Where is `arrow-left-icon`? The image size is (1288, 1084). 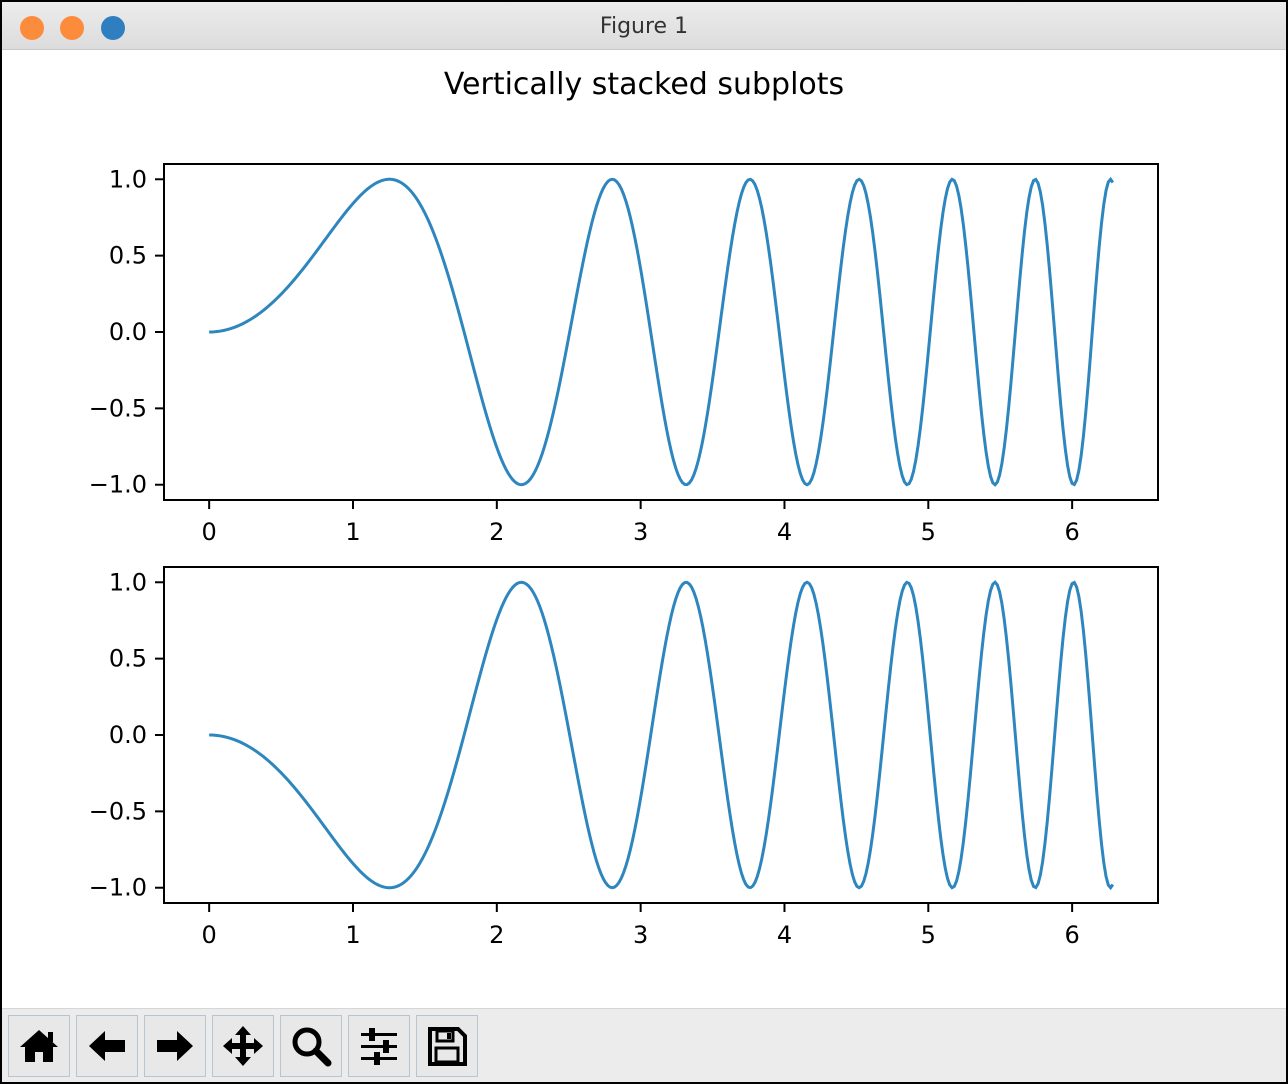 arrow-left-icon is located at coordinates (107, 1046).